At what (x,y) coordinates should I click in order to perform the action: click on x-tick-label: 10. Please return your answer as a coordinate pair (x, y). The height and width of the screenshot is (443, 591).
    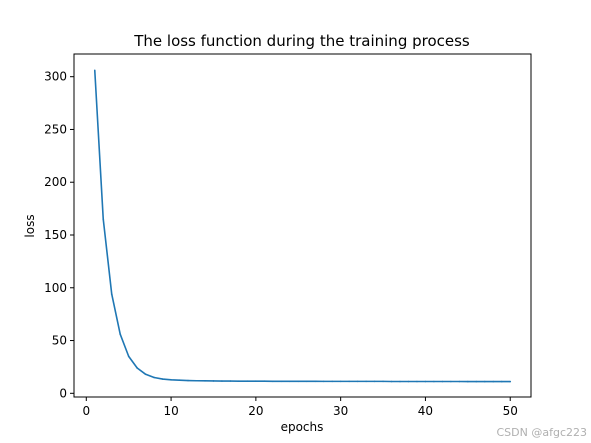
    Looking at the image, I should click on (170, 411).